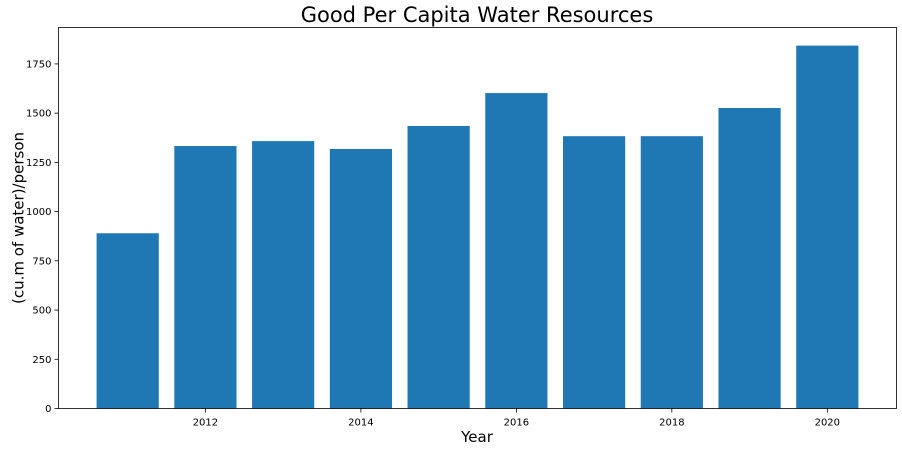 The height and width of the screenshot is (451, 902). Describe the element at coordinates (38, 163) in the screenshot. I see `y-tick-label-1250: 1250` at that location.